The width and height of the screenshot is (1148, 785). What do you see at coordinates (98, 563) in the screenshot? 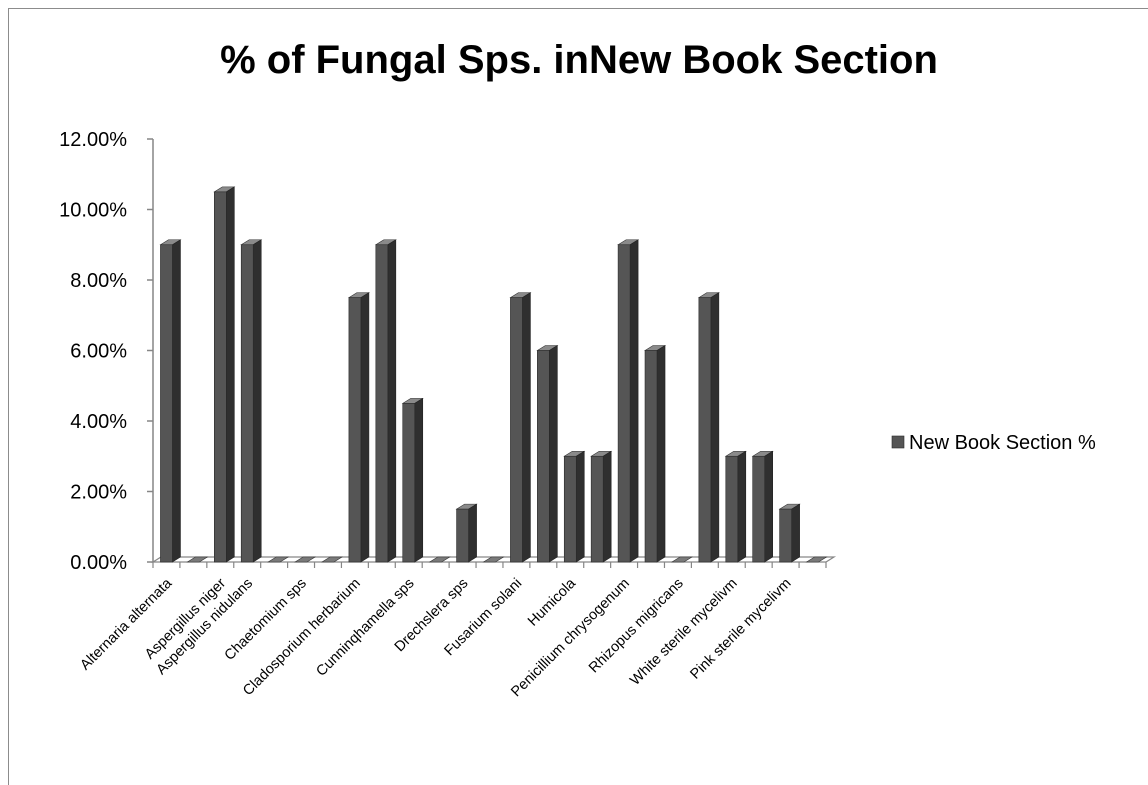
I see `y-tick-label: 0.00%` at bounding box center [98, 563].